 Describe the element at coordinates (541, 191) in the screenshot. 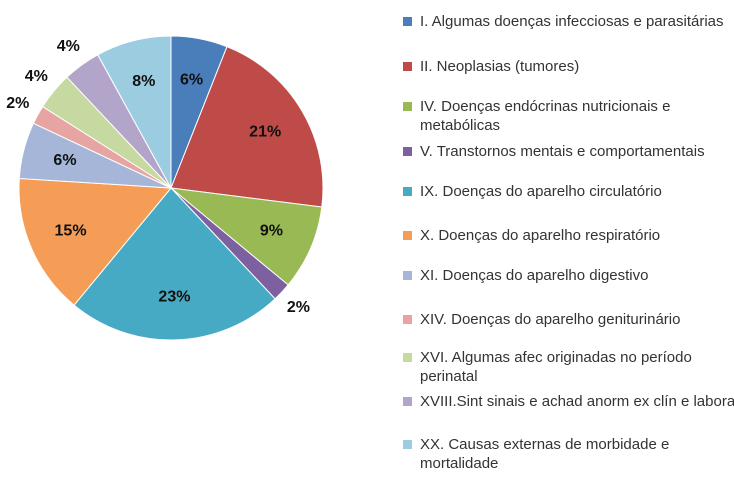

I see `legend-label: IX. Doenças do aparelho circulatório` at that location.